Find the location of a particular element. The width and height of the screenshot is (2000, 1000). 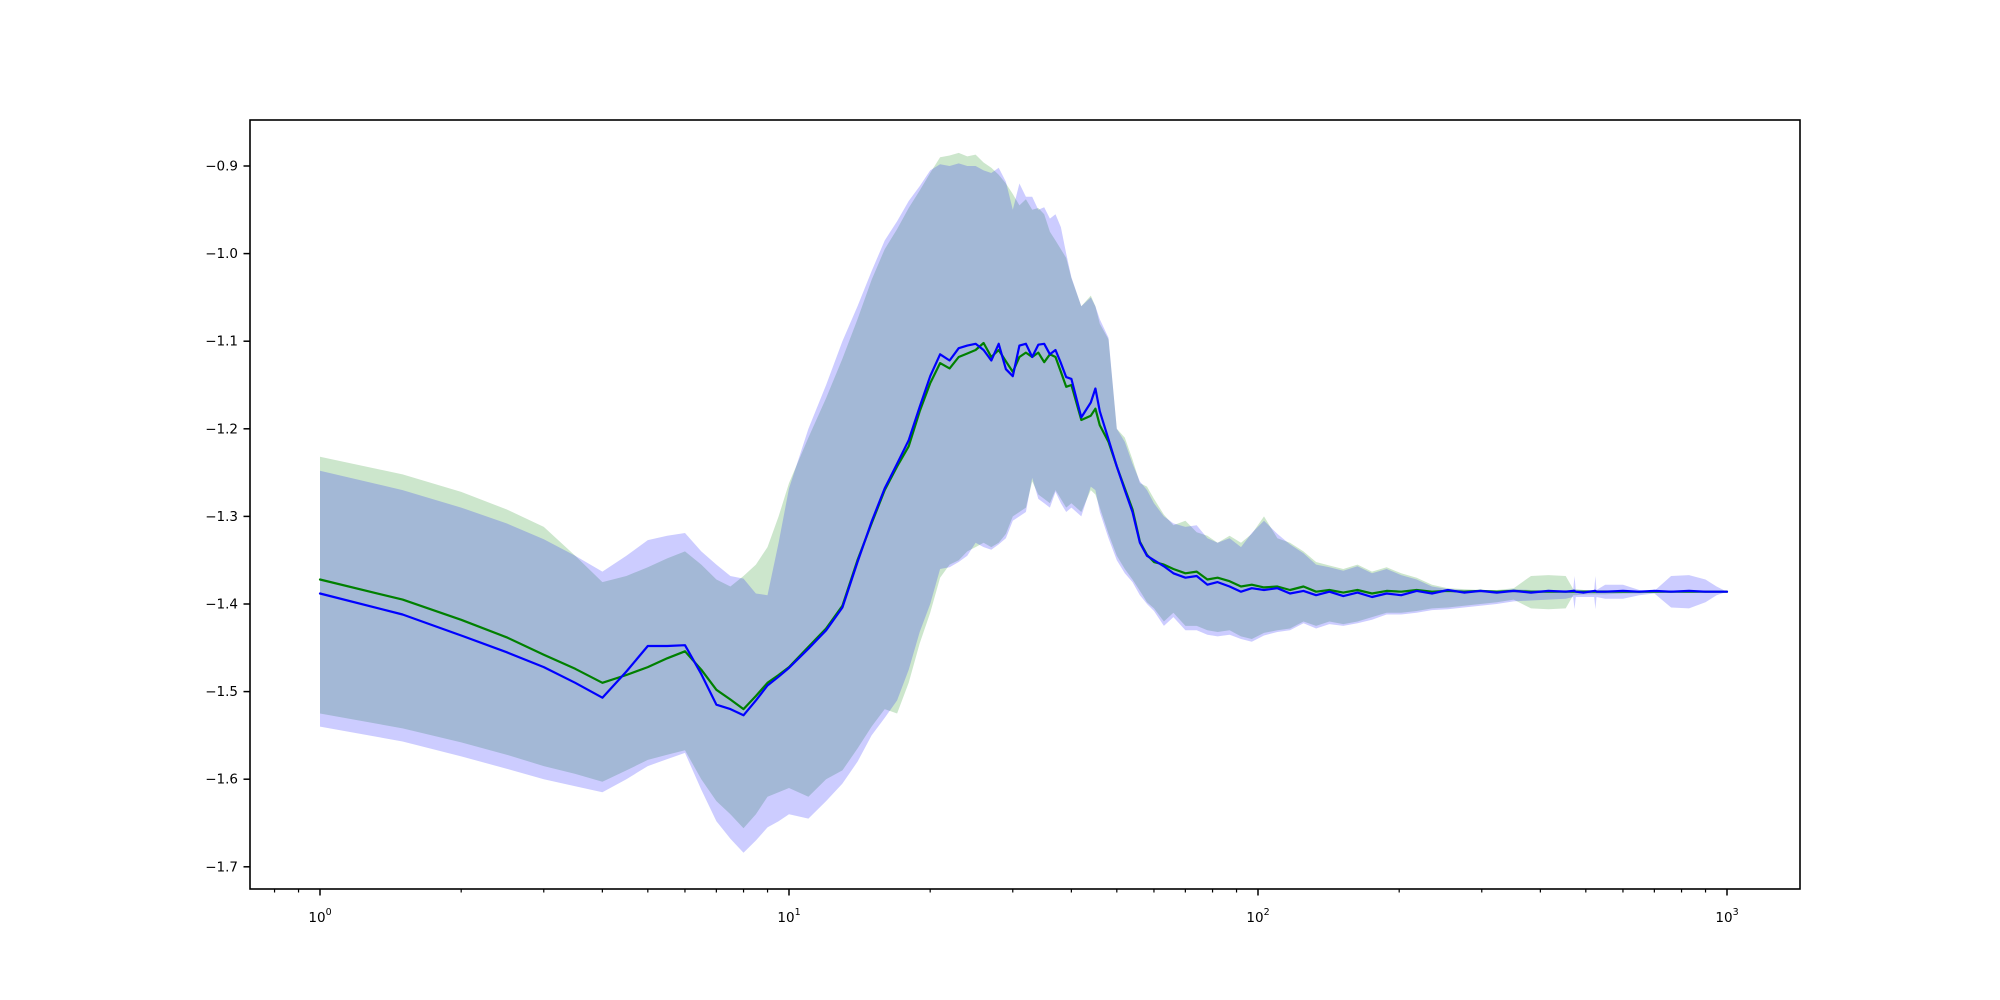

y-tick-label: −0.9 is located at coordinates (221, 167).